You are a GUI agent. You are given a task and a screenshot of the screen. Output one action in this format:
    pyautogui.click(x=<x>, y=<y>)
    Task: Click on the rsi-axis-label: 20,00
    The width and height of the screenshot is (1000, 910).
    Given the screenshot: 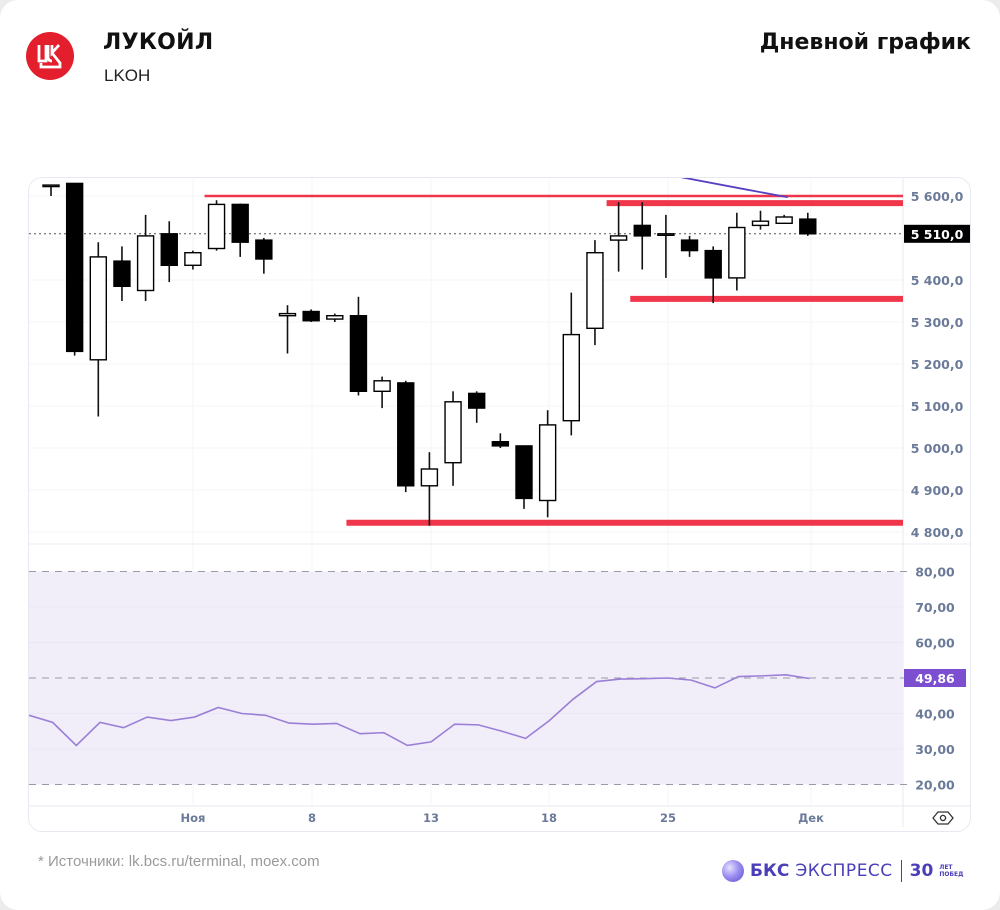 What is the action you would take?
    pyautogui.click(x=935, y=785)
    